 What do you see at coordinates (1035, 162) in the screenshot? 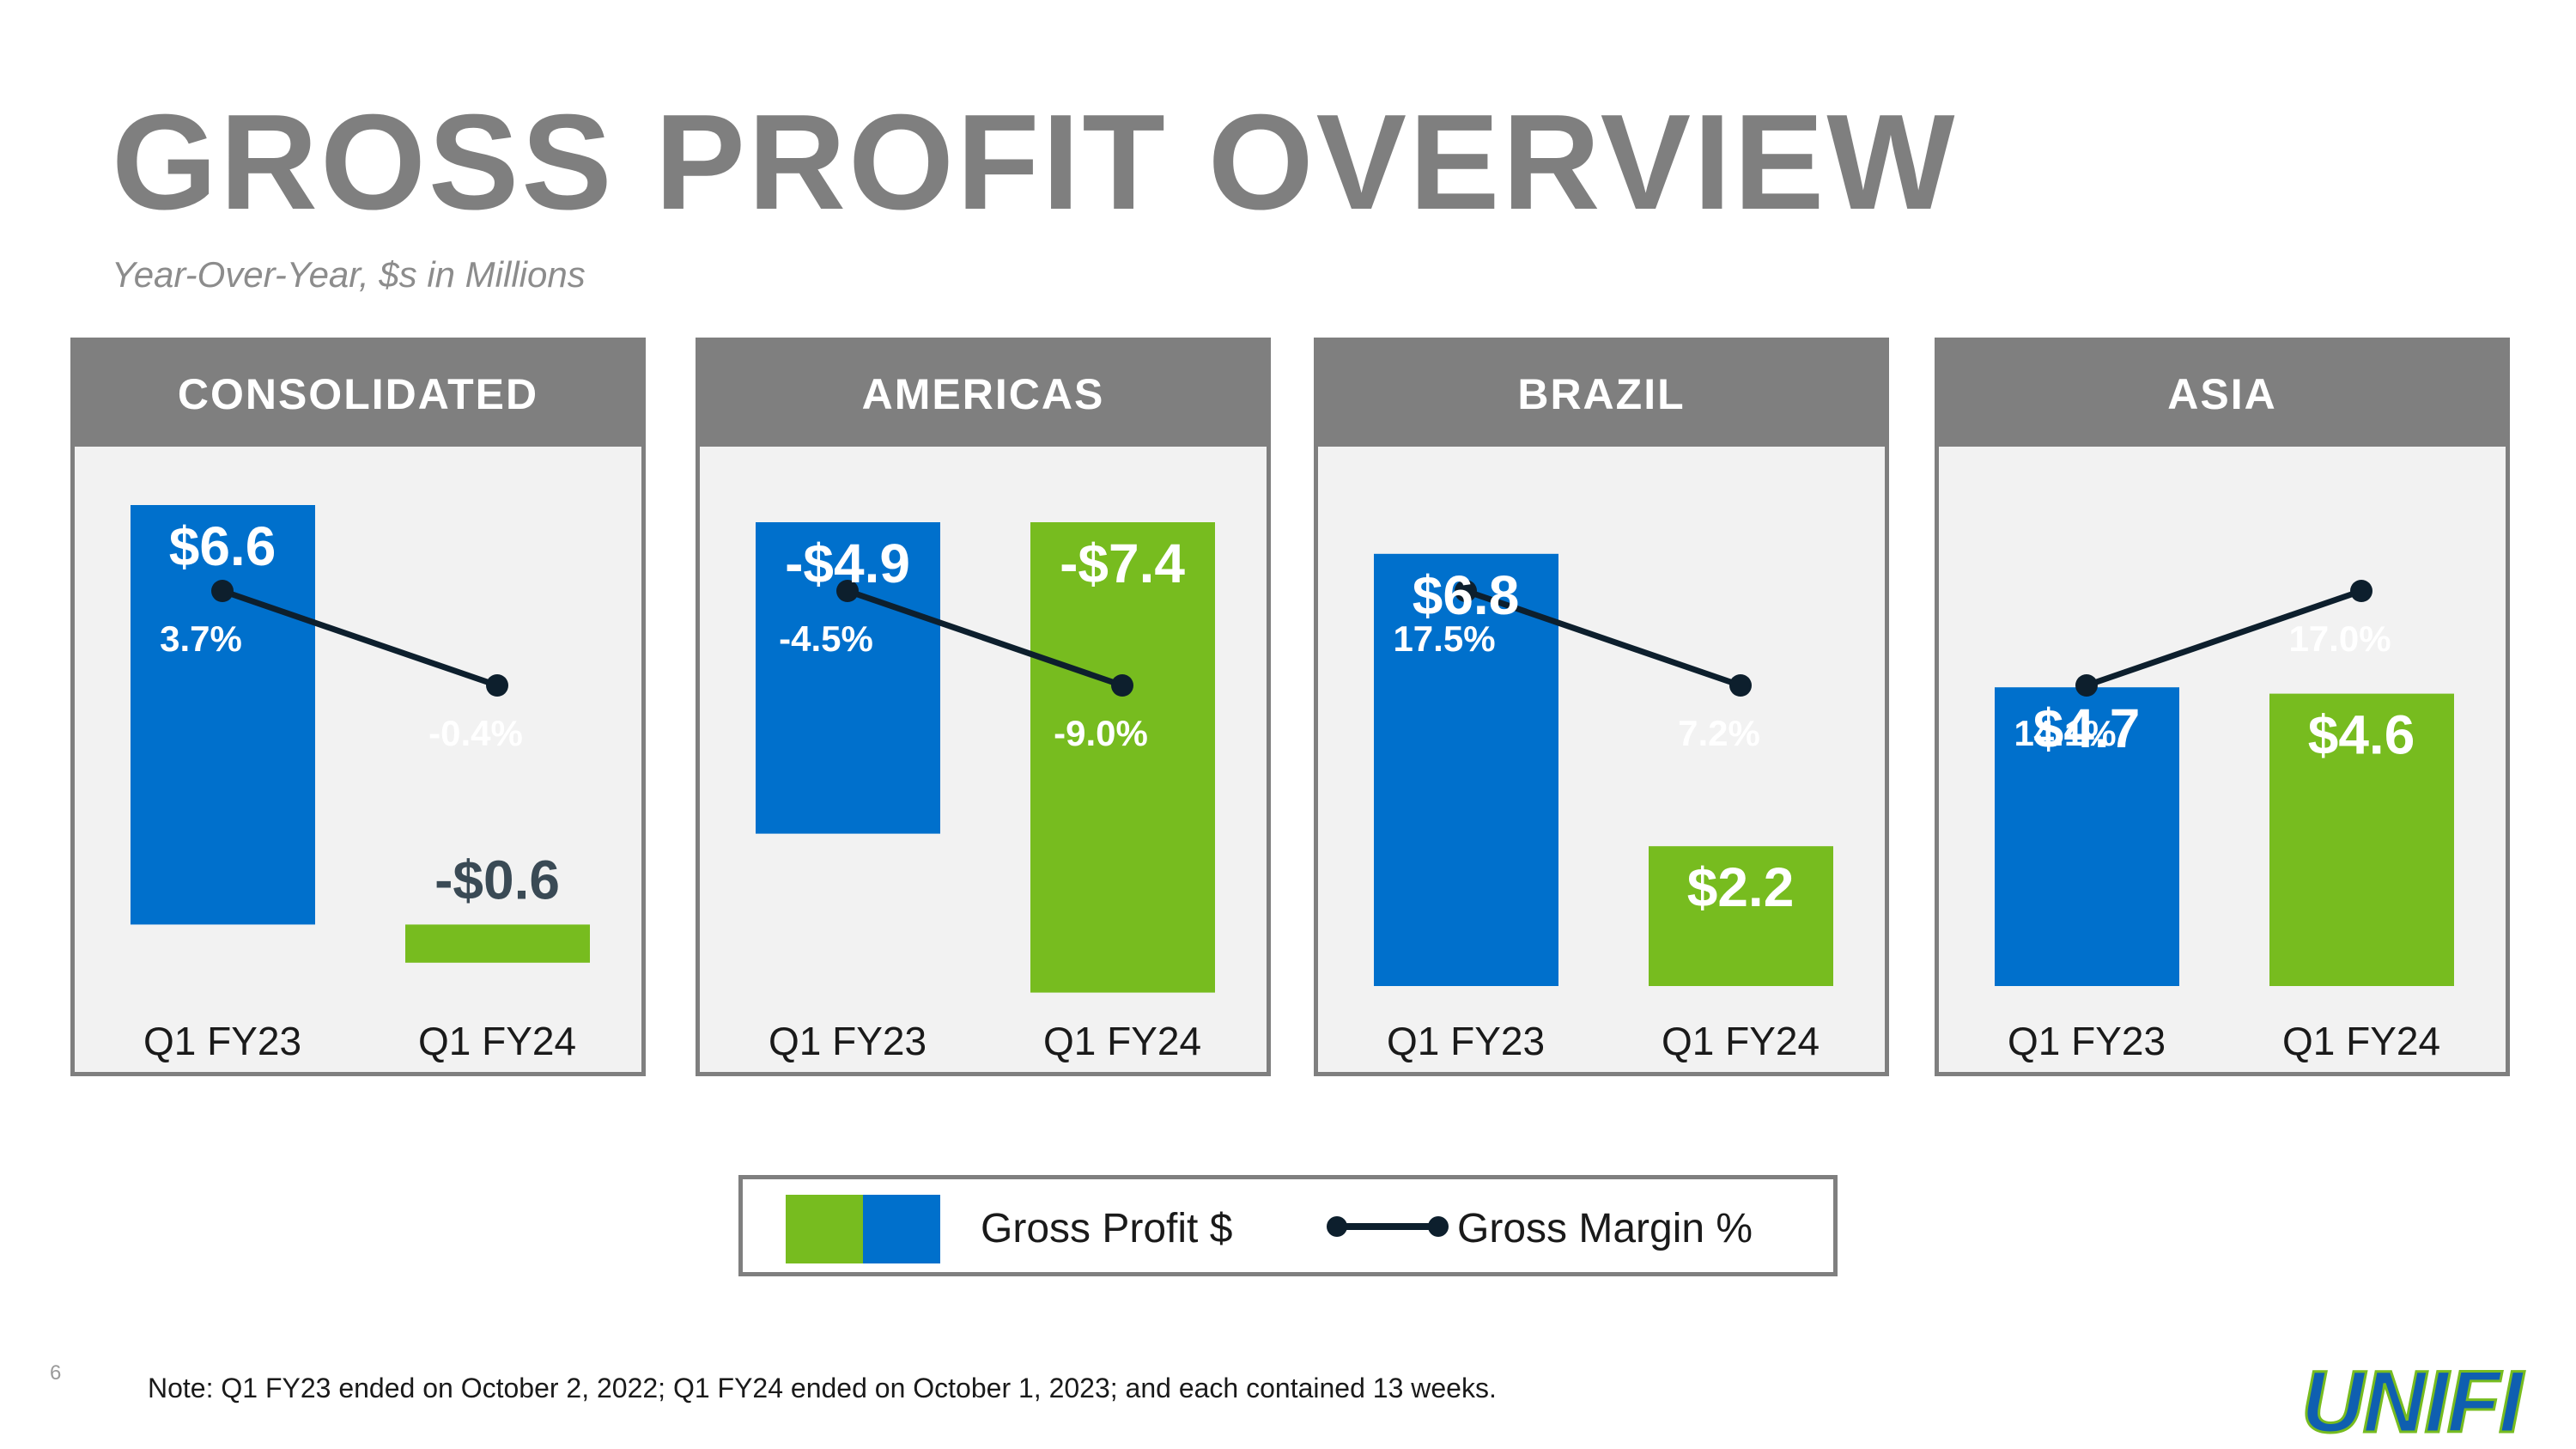
I see `page-title: GROSS PROFIT OVERVIEW` at bounding box center [1035, 162].